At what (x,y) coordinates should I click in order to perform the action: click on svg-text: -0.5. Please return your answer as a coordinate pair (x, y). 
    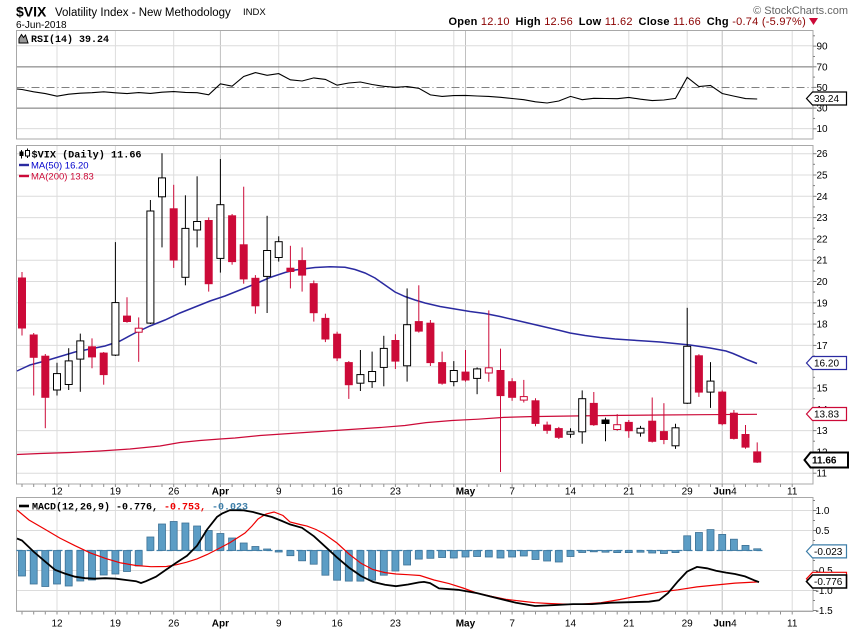
    Looking at the image, I should click on (825, 571).